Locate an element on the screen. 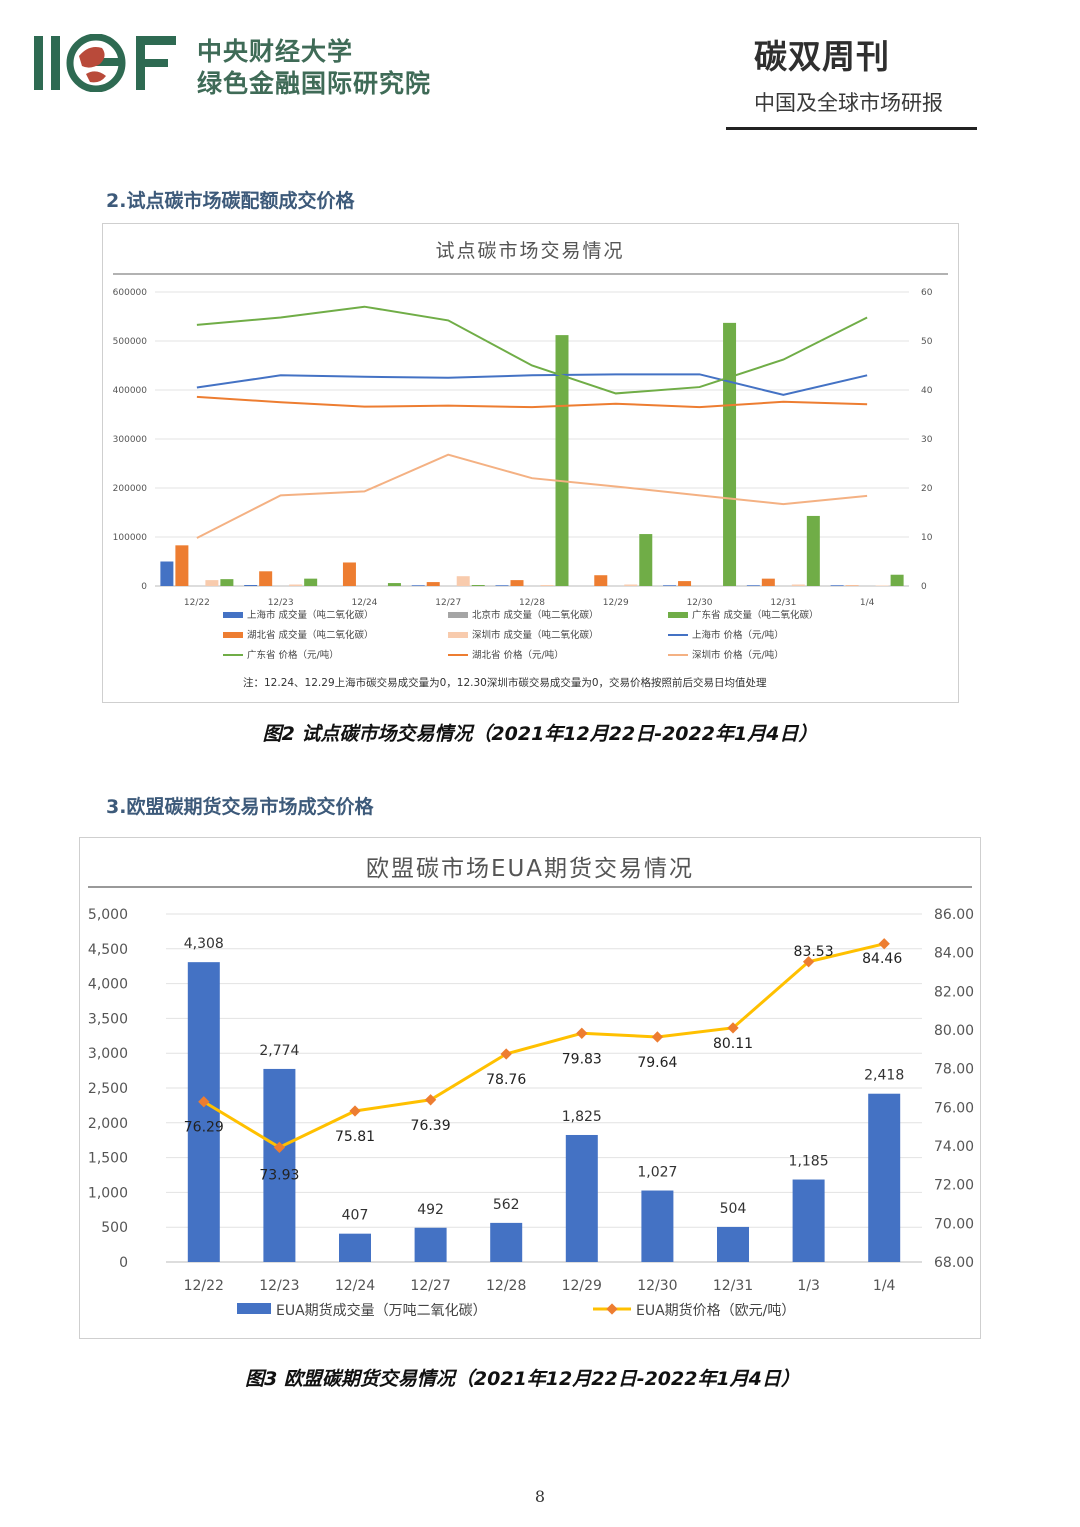 The width and height of the screenshot is (1080, 1527). chart-title: 试点碳市场交易情况 is located at coordinates (529, 251).